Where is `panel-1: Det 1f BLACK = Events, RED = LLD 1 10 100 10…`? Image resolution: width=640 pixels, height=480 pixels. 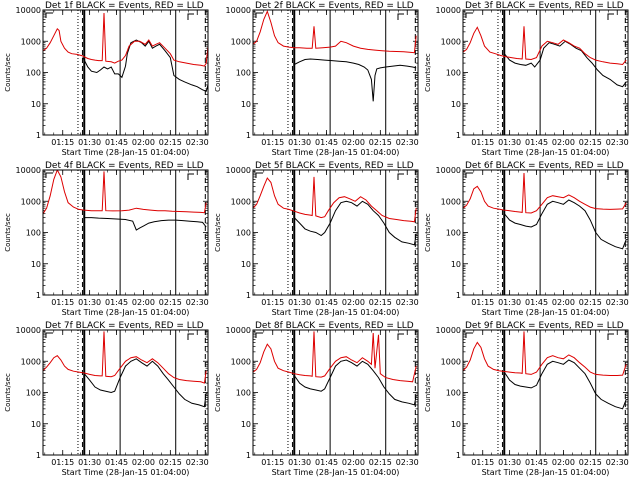
panel-1: Det 1f BLACK = Events, RED = LLD 1 10 100 10… is located at coordinates (106, 79).